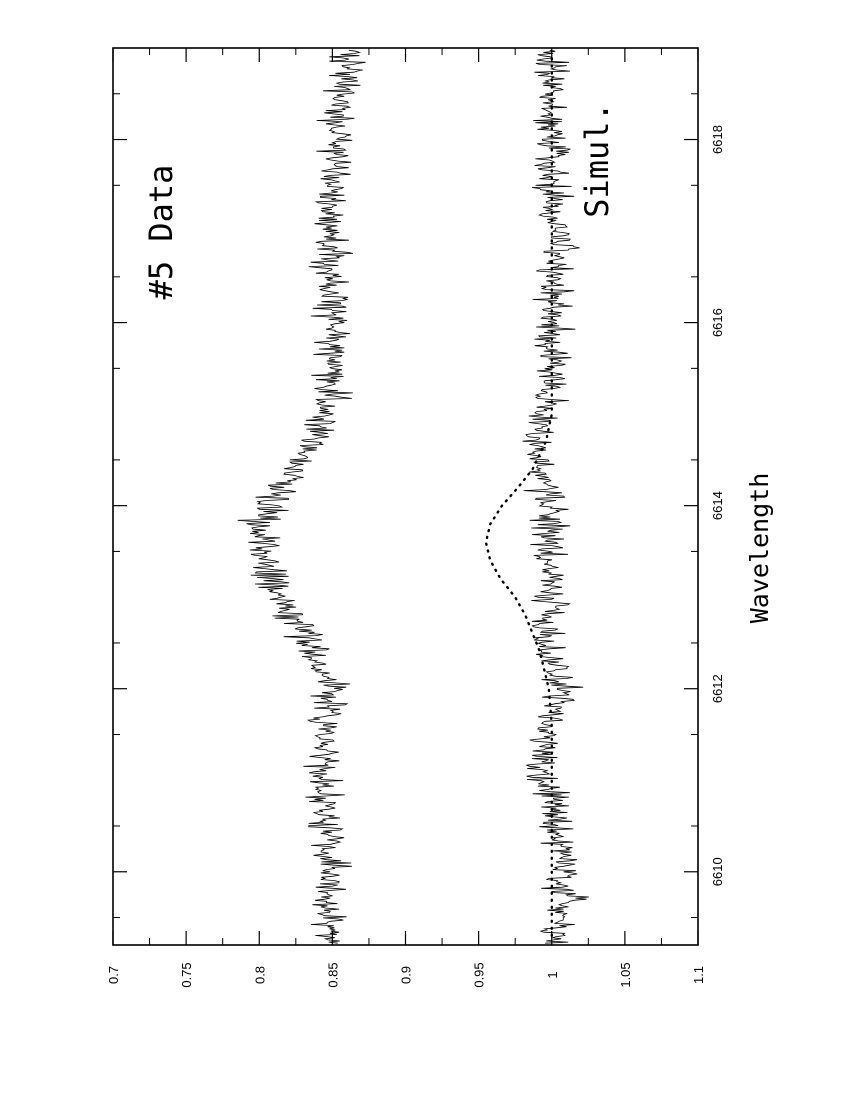 The height and width of the screenshot is (1100, 850). I want to click on y-tick-label: 0.7, so click(113, 975).